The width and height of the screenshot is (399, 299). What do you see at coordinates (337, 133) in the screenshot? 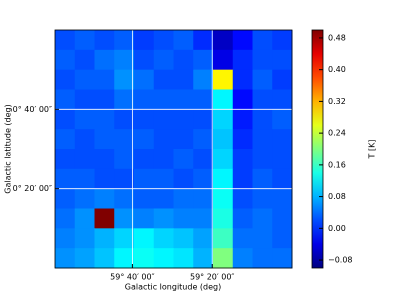
I see `colorbar-tick-label: 0.24` at bounding box center [337, 133].